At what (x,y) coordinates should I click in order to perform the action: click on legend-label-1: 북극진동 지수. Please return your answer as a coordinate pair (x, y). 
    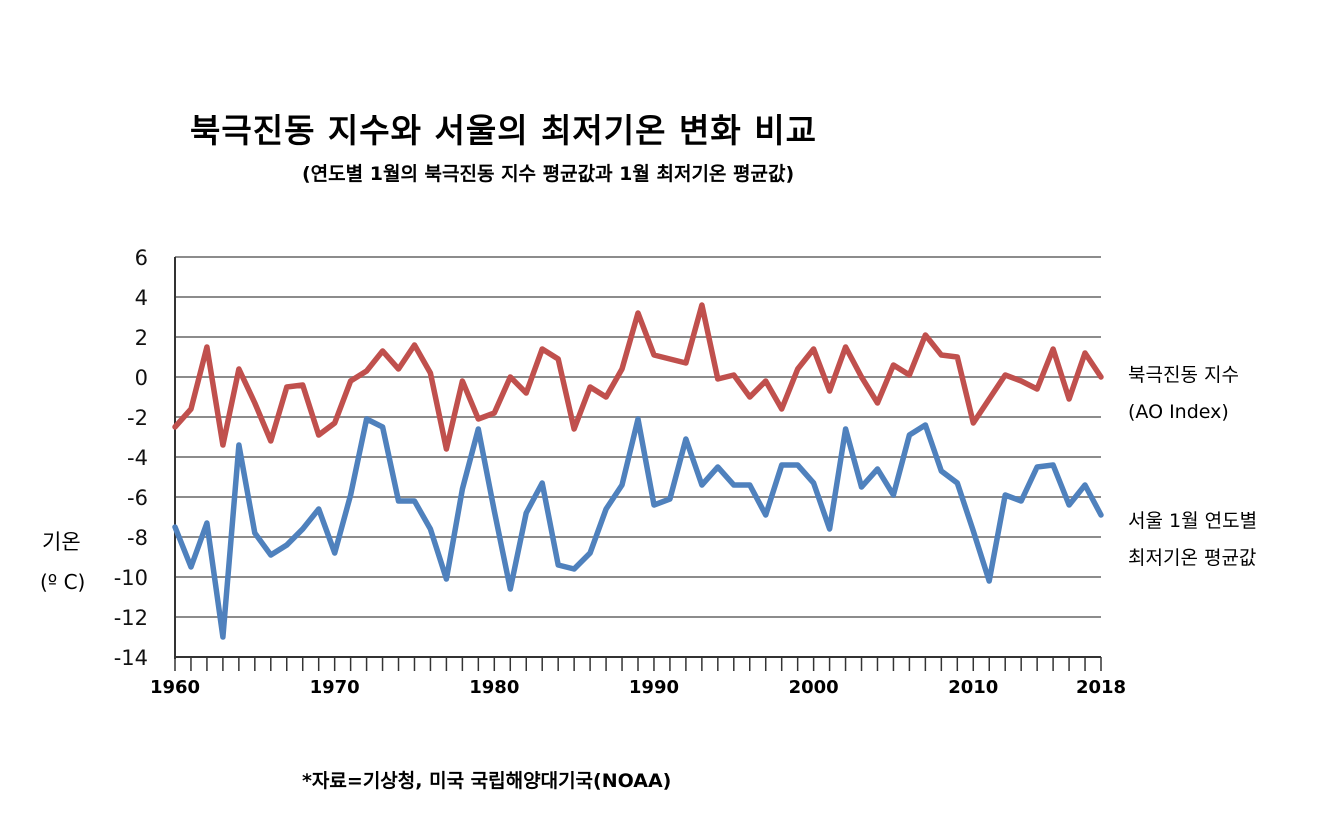
    Looking at the image, I should click on (1183, 375).